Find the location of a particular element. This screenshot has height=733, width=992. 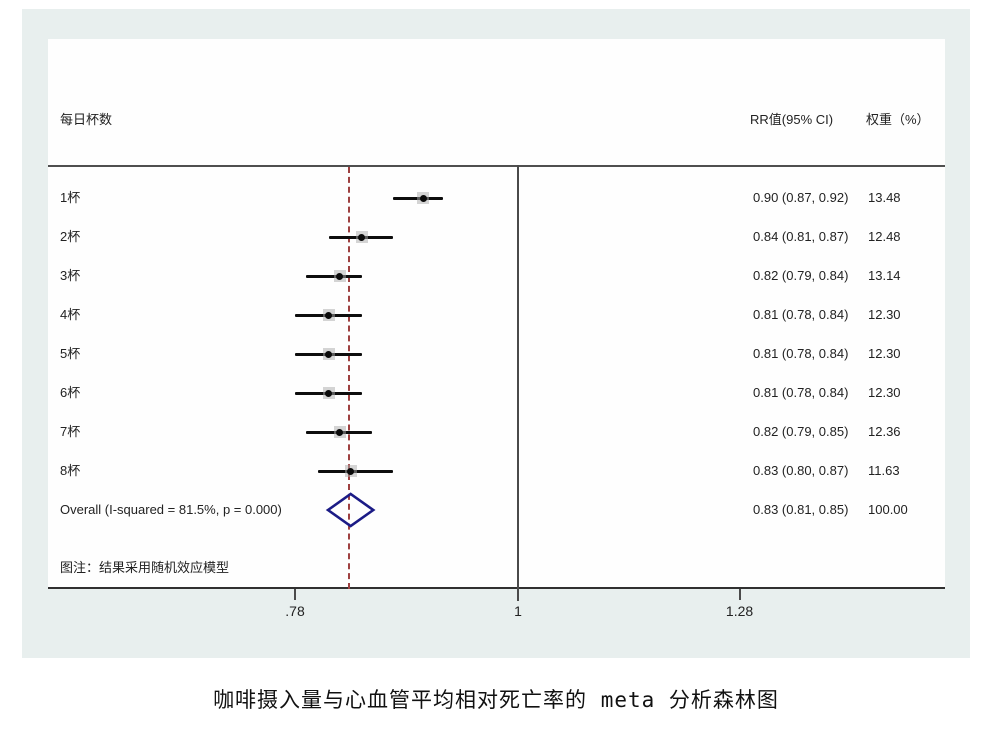

column-header-weight: 权重（%） is located at coordinates (898, 119).